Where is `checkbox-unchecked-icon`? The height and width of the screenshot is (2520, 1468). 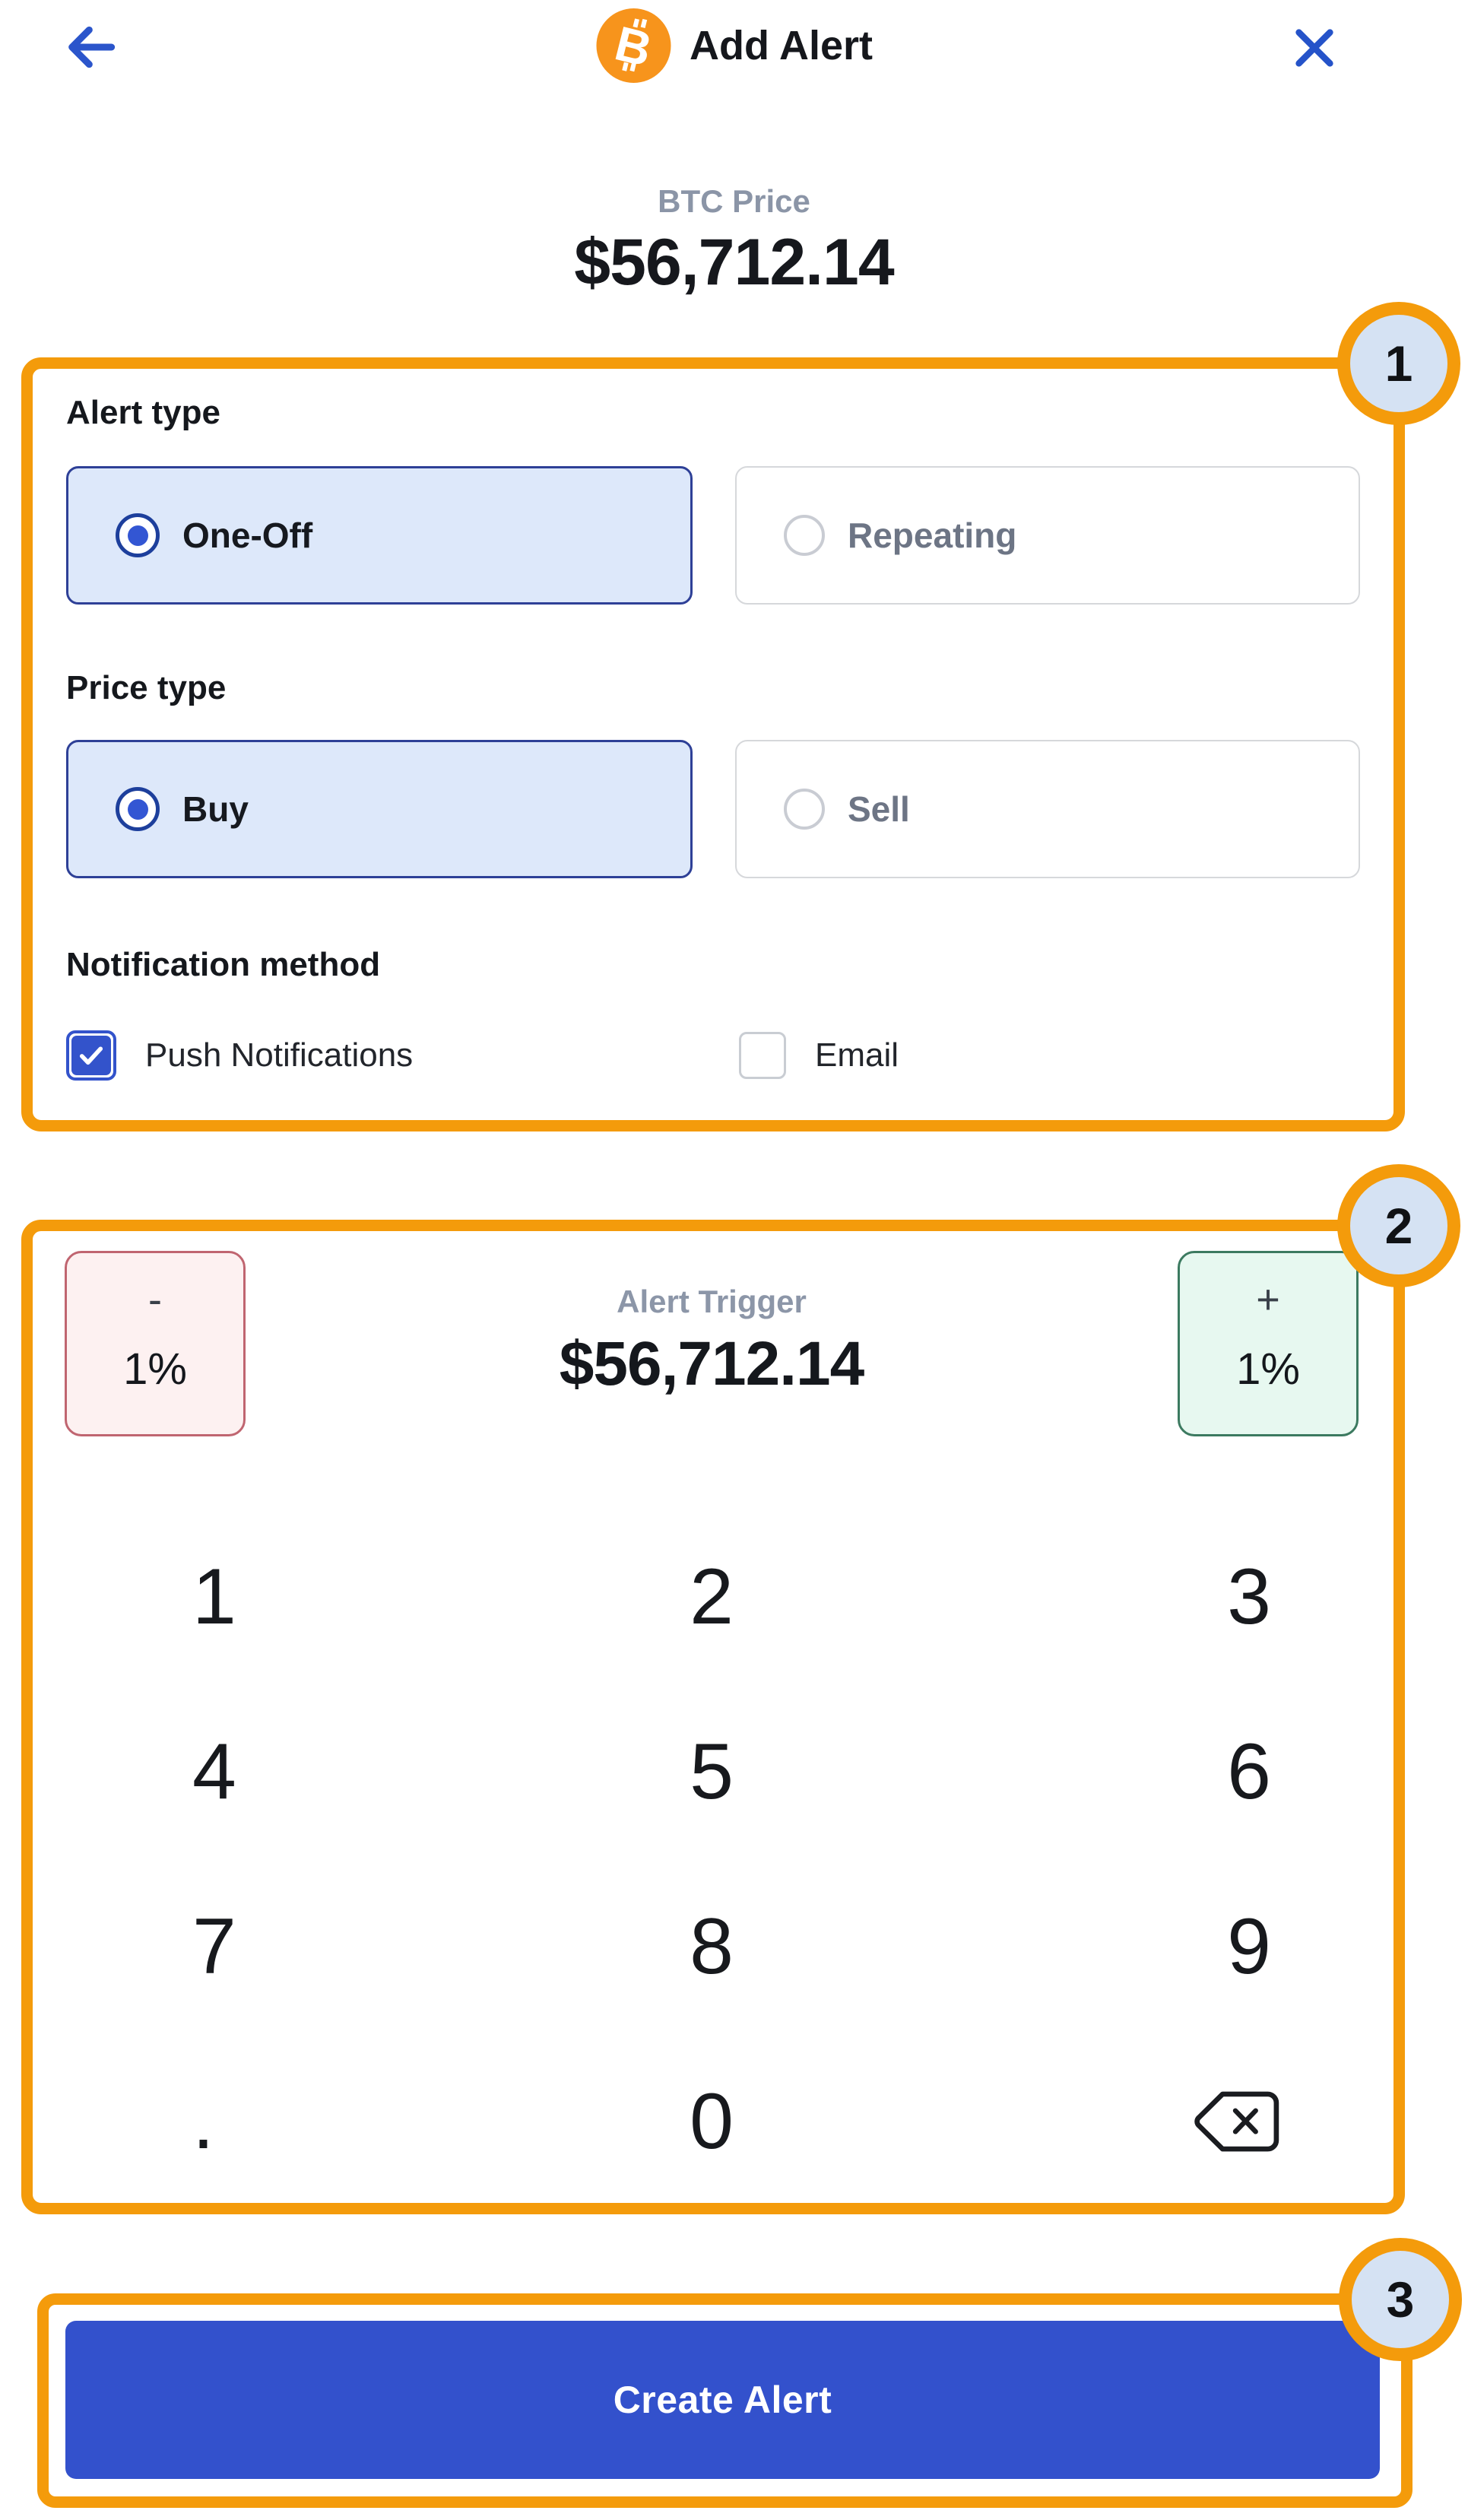
checkbox-unchecked-icon is located at coordinates (763, 1055).